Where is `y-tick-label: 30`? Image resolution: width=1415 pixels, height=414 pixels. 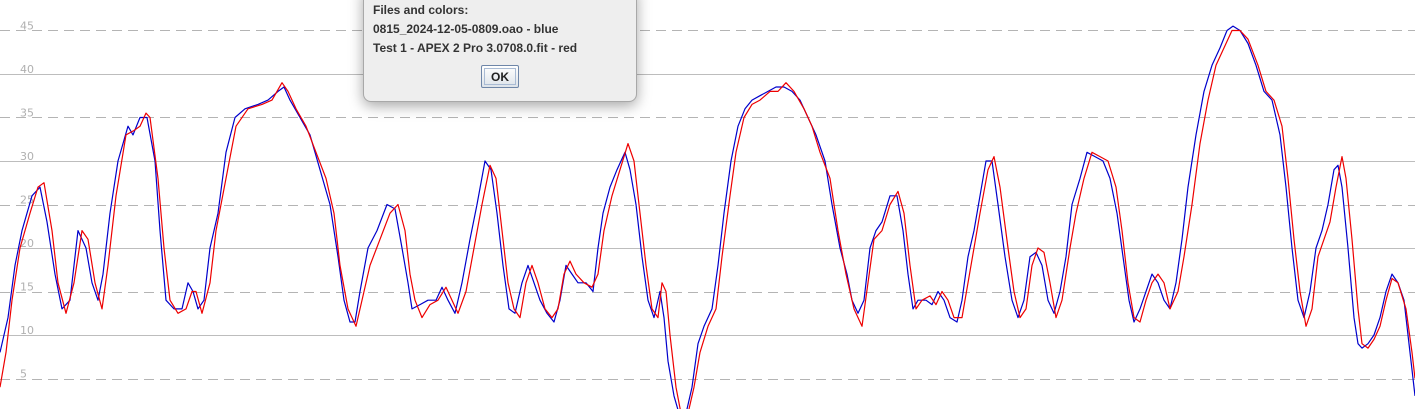 y-tick-label: 30 is located at coordinates (27, 156).